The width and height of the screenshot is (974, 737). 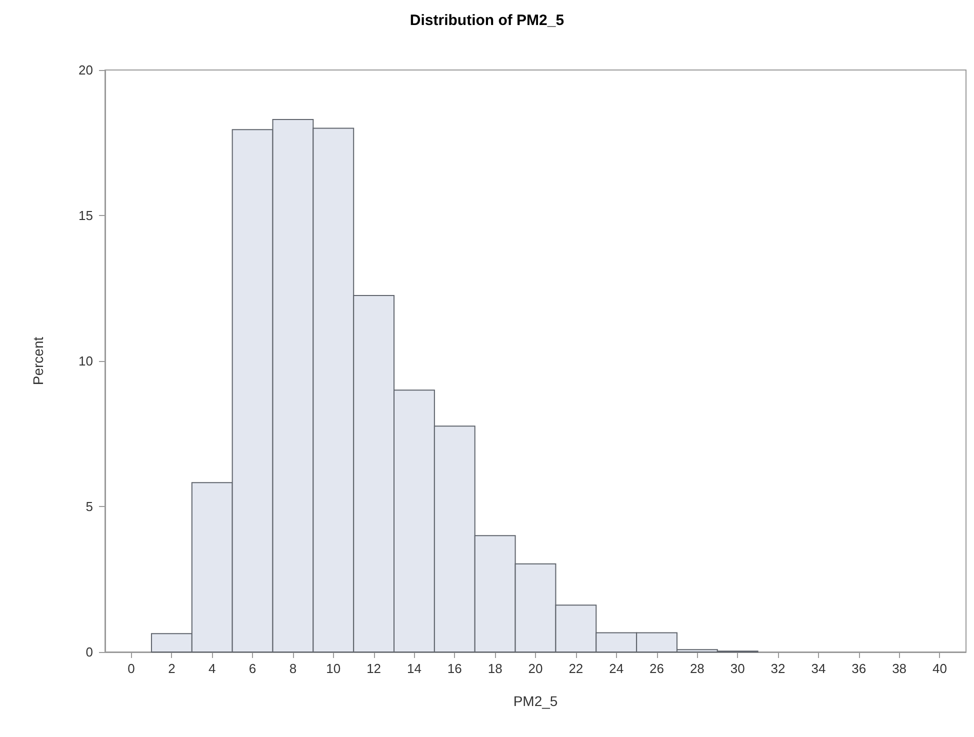 I want to click on x-tick-label: 18, so click(x=495, y=668).